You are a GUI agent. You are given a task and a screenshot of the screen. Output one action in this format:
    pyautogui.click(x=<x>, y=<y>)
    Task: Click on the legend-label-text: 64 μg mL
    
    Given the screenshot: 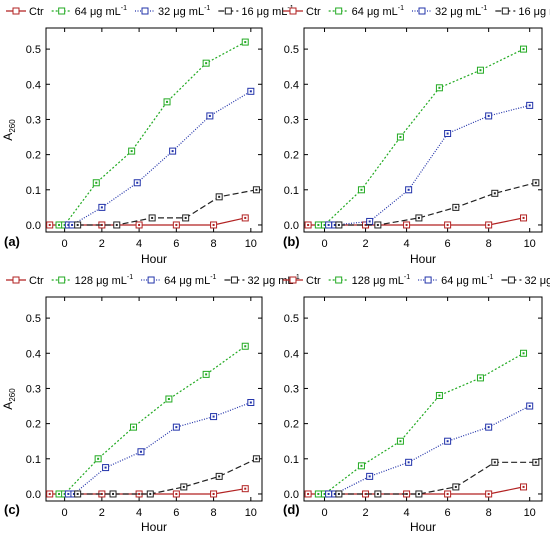 What is the action you would take?
    pyautogui.click(x=187, y=281)
    